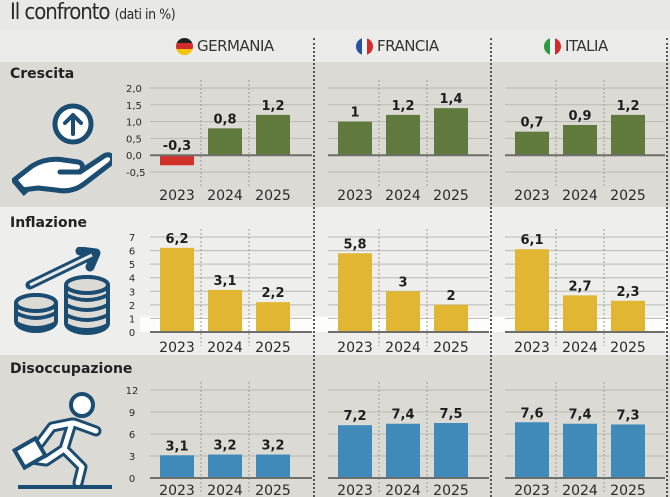  Describe the element at coordinates (235, 46) in the screenshot. I see `country-name: GERMANIA` at that location.